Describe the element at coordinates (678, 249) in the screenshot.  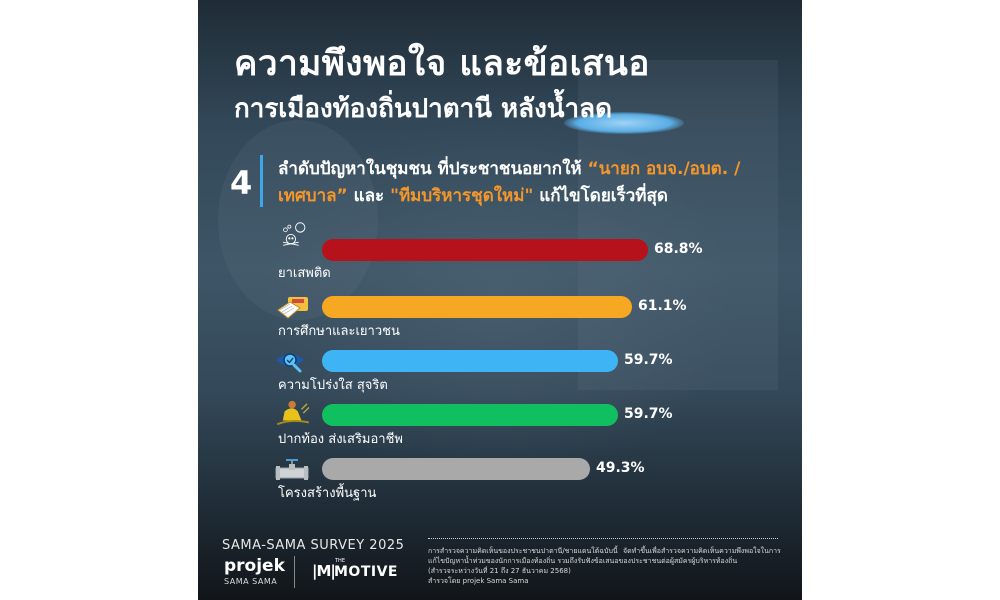
I see `value-drugs: 68.8%` at that location.